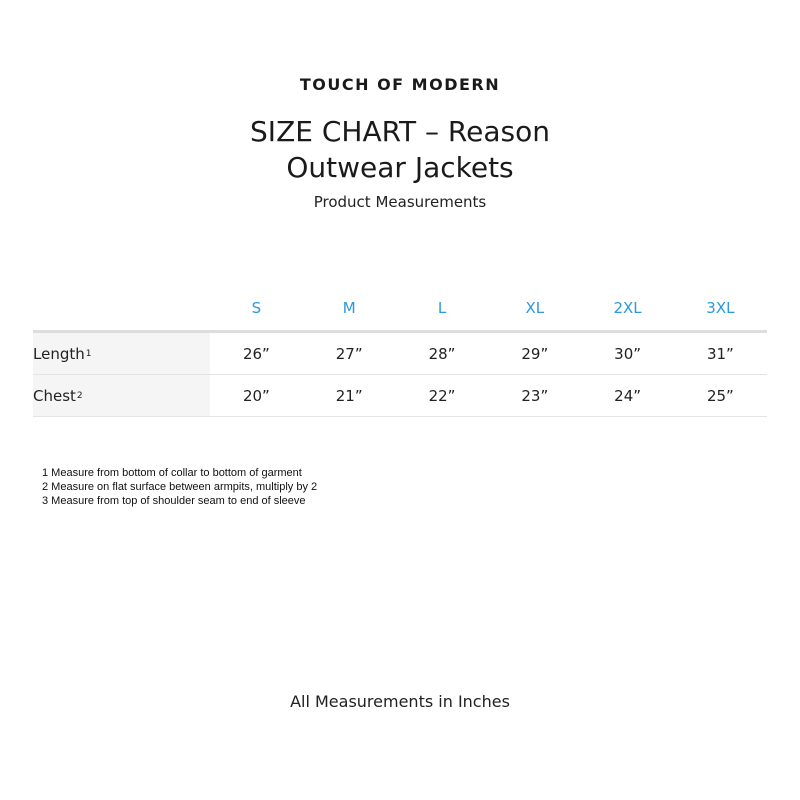 This screenshot has width=800, height=800. What do you see at coordinates (400, 396) in the screenshot?
I see `table-row-chest: Chest 2 20” 21” 22” 23” 24” 25”` at bounding box center [400, 396].